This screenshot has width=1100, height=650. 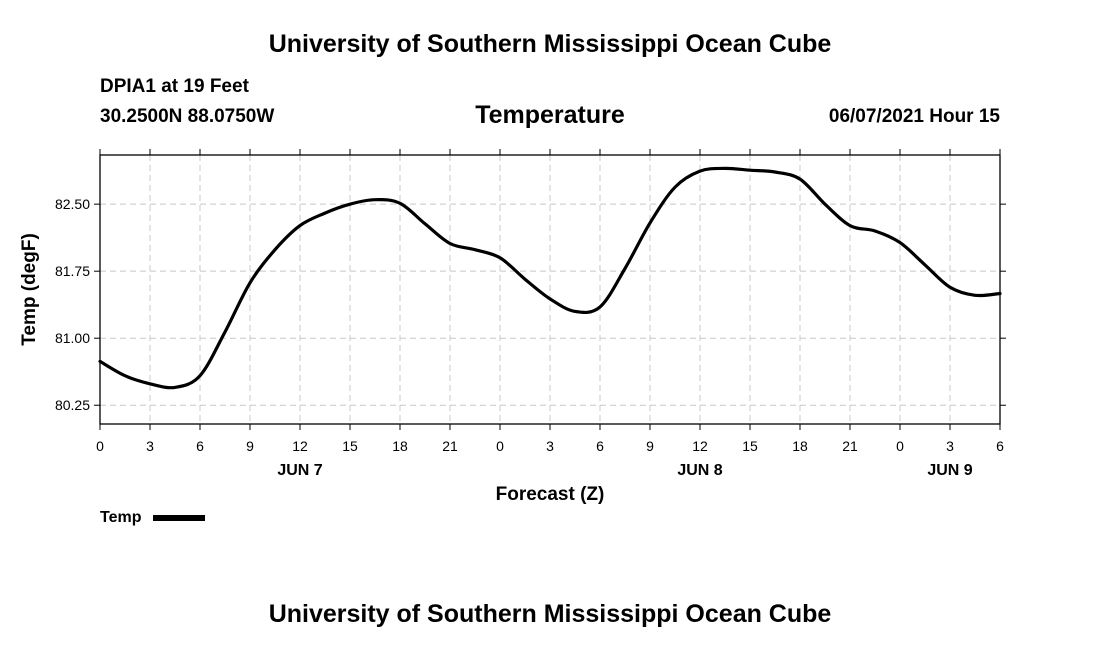 What do you see at coordinates (121, 517) in the screenshot?
I see `legend-label: Temp` at bounding box center [121, 517].